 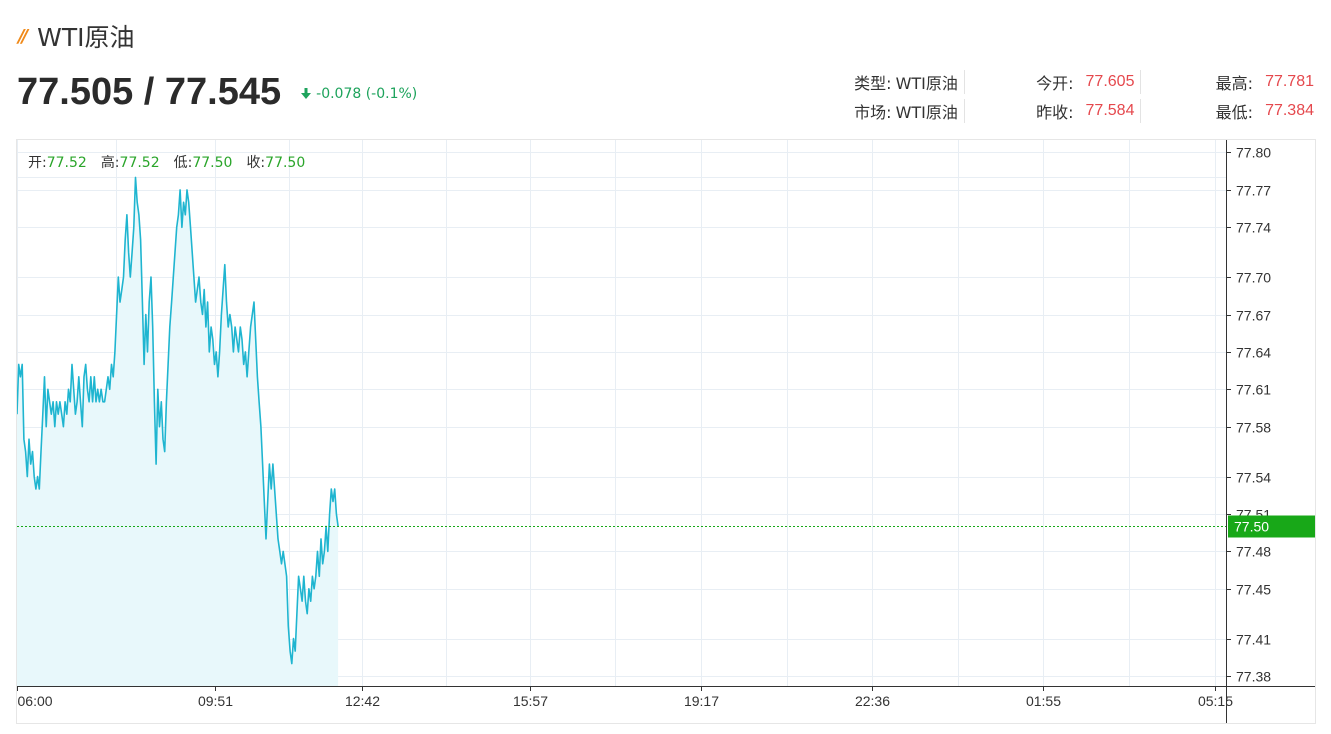 What do you see at coordinates (1253, 677) in the screenshot?
I see `y-tick-label: 77.38` at bounding box center [1253, 677].